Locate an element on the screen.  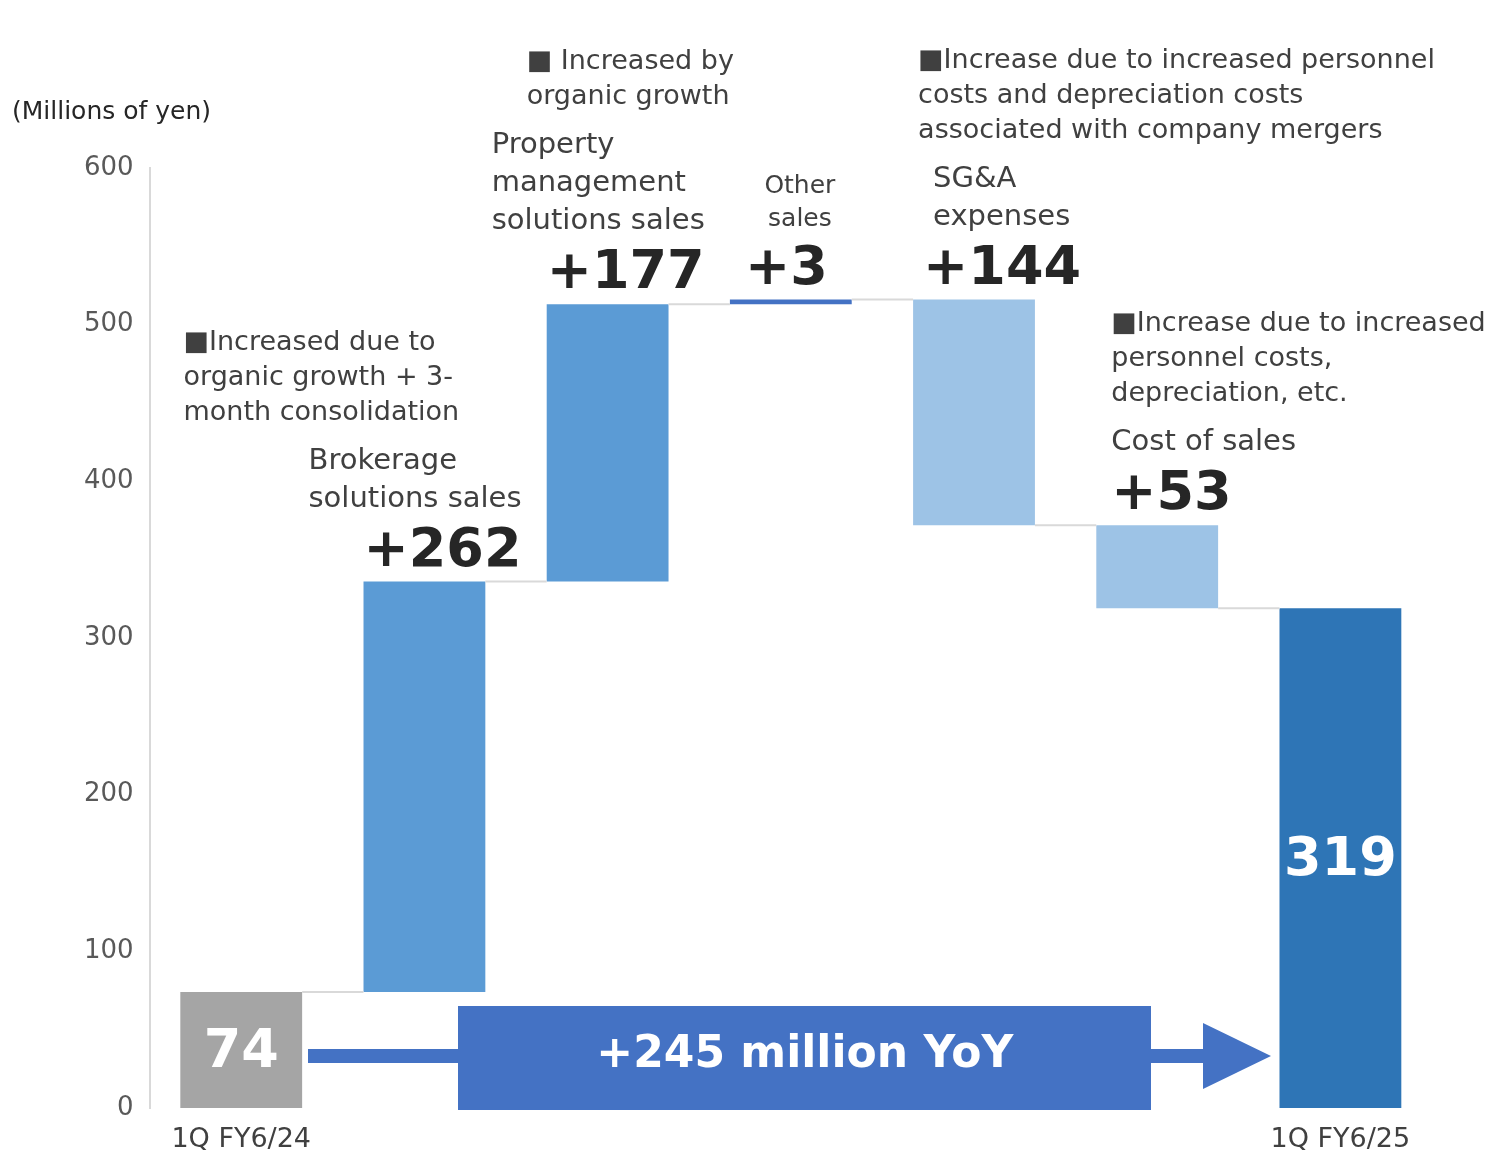
data-label: +262 is located at coordinates (442, 547).